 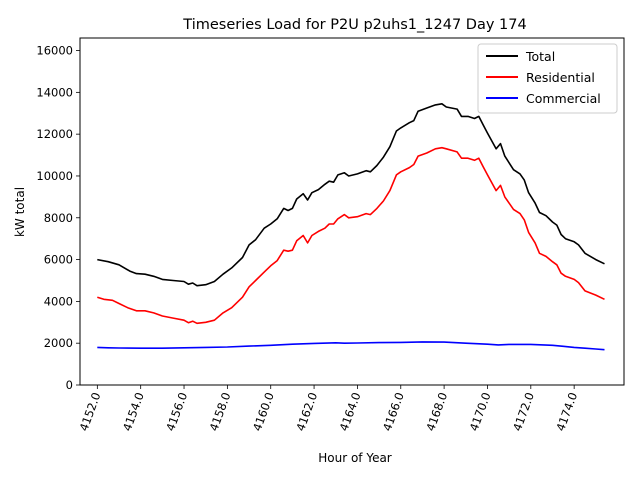 What do you see at coordinates (351, 346) in the screenshot?
I see `series-line-commercial` at bounding box center [351, 346].